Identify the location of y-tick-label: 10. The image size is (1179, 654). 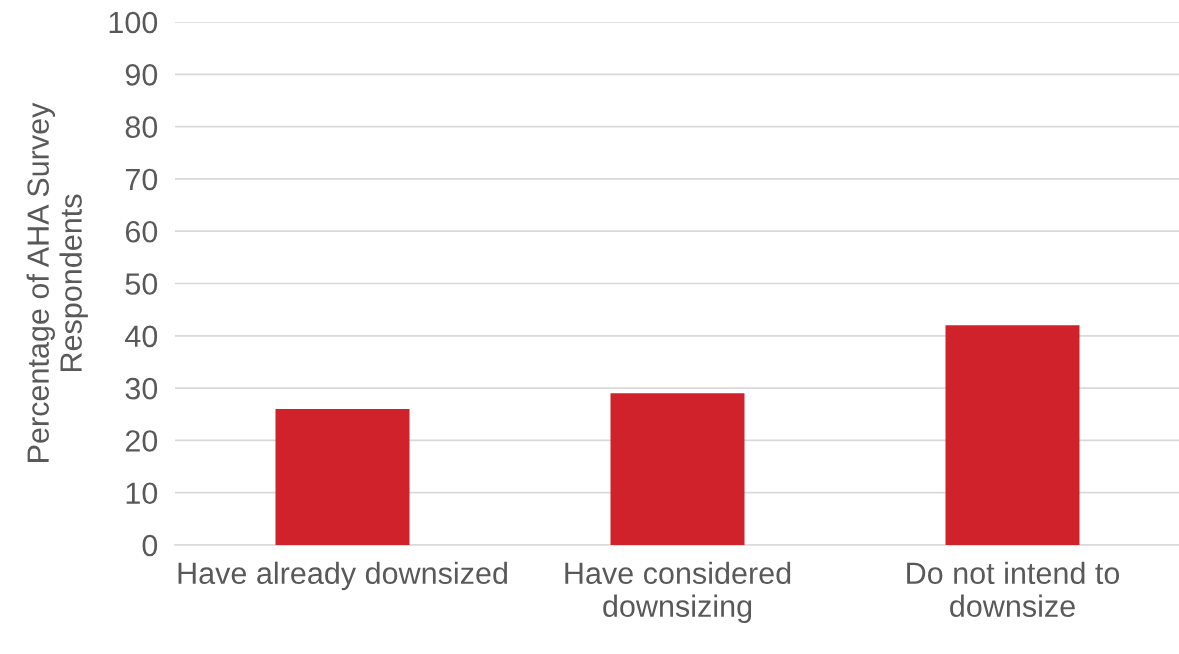
(142, 493).